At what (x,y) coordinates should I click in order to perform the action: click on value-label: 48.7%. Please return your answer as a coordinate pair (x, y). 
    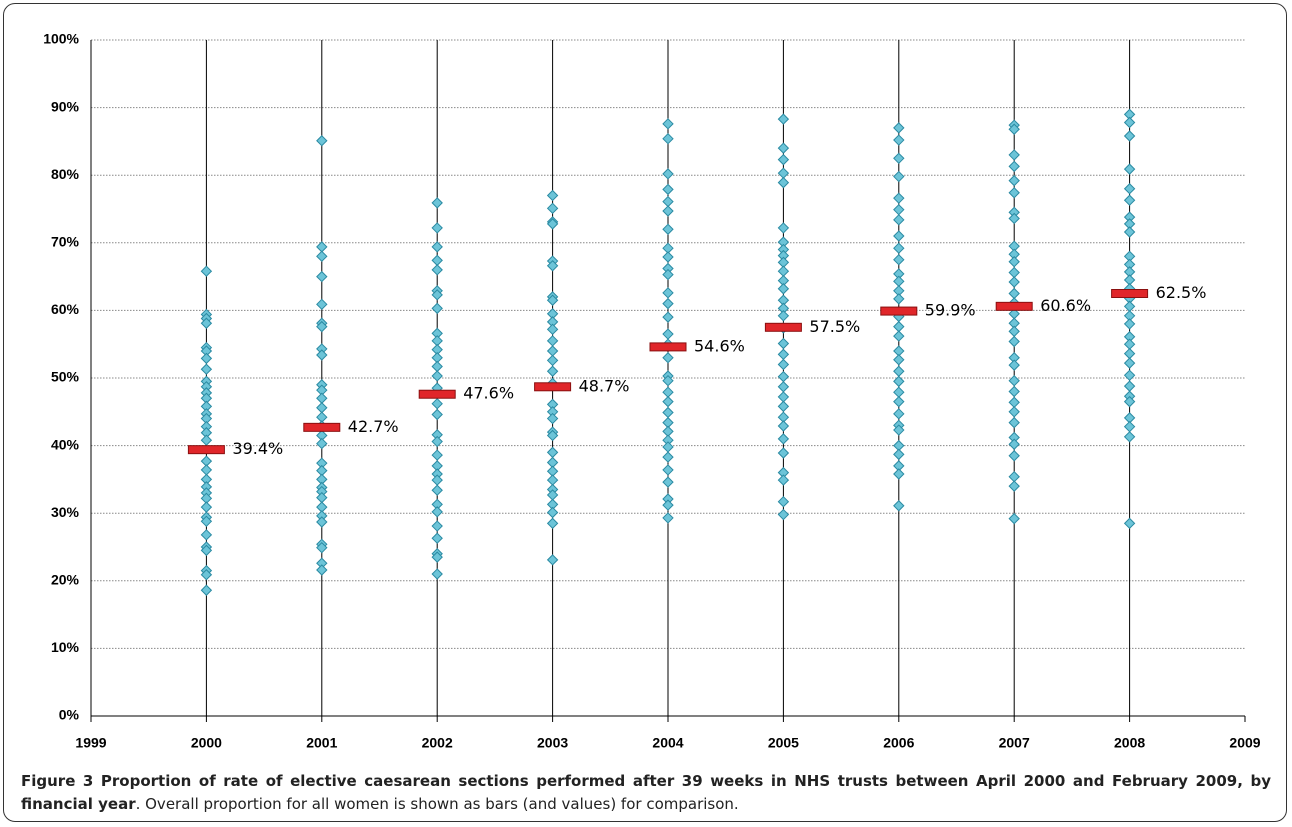
    Looking at the image, I should click on (604, 385).